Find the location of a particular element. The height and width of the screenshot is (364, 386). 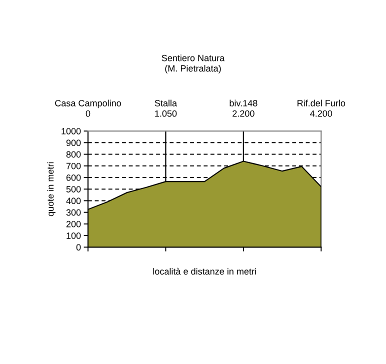

y-tick-label: 600 is located at coordinates (73, 177).